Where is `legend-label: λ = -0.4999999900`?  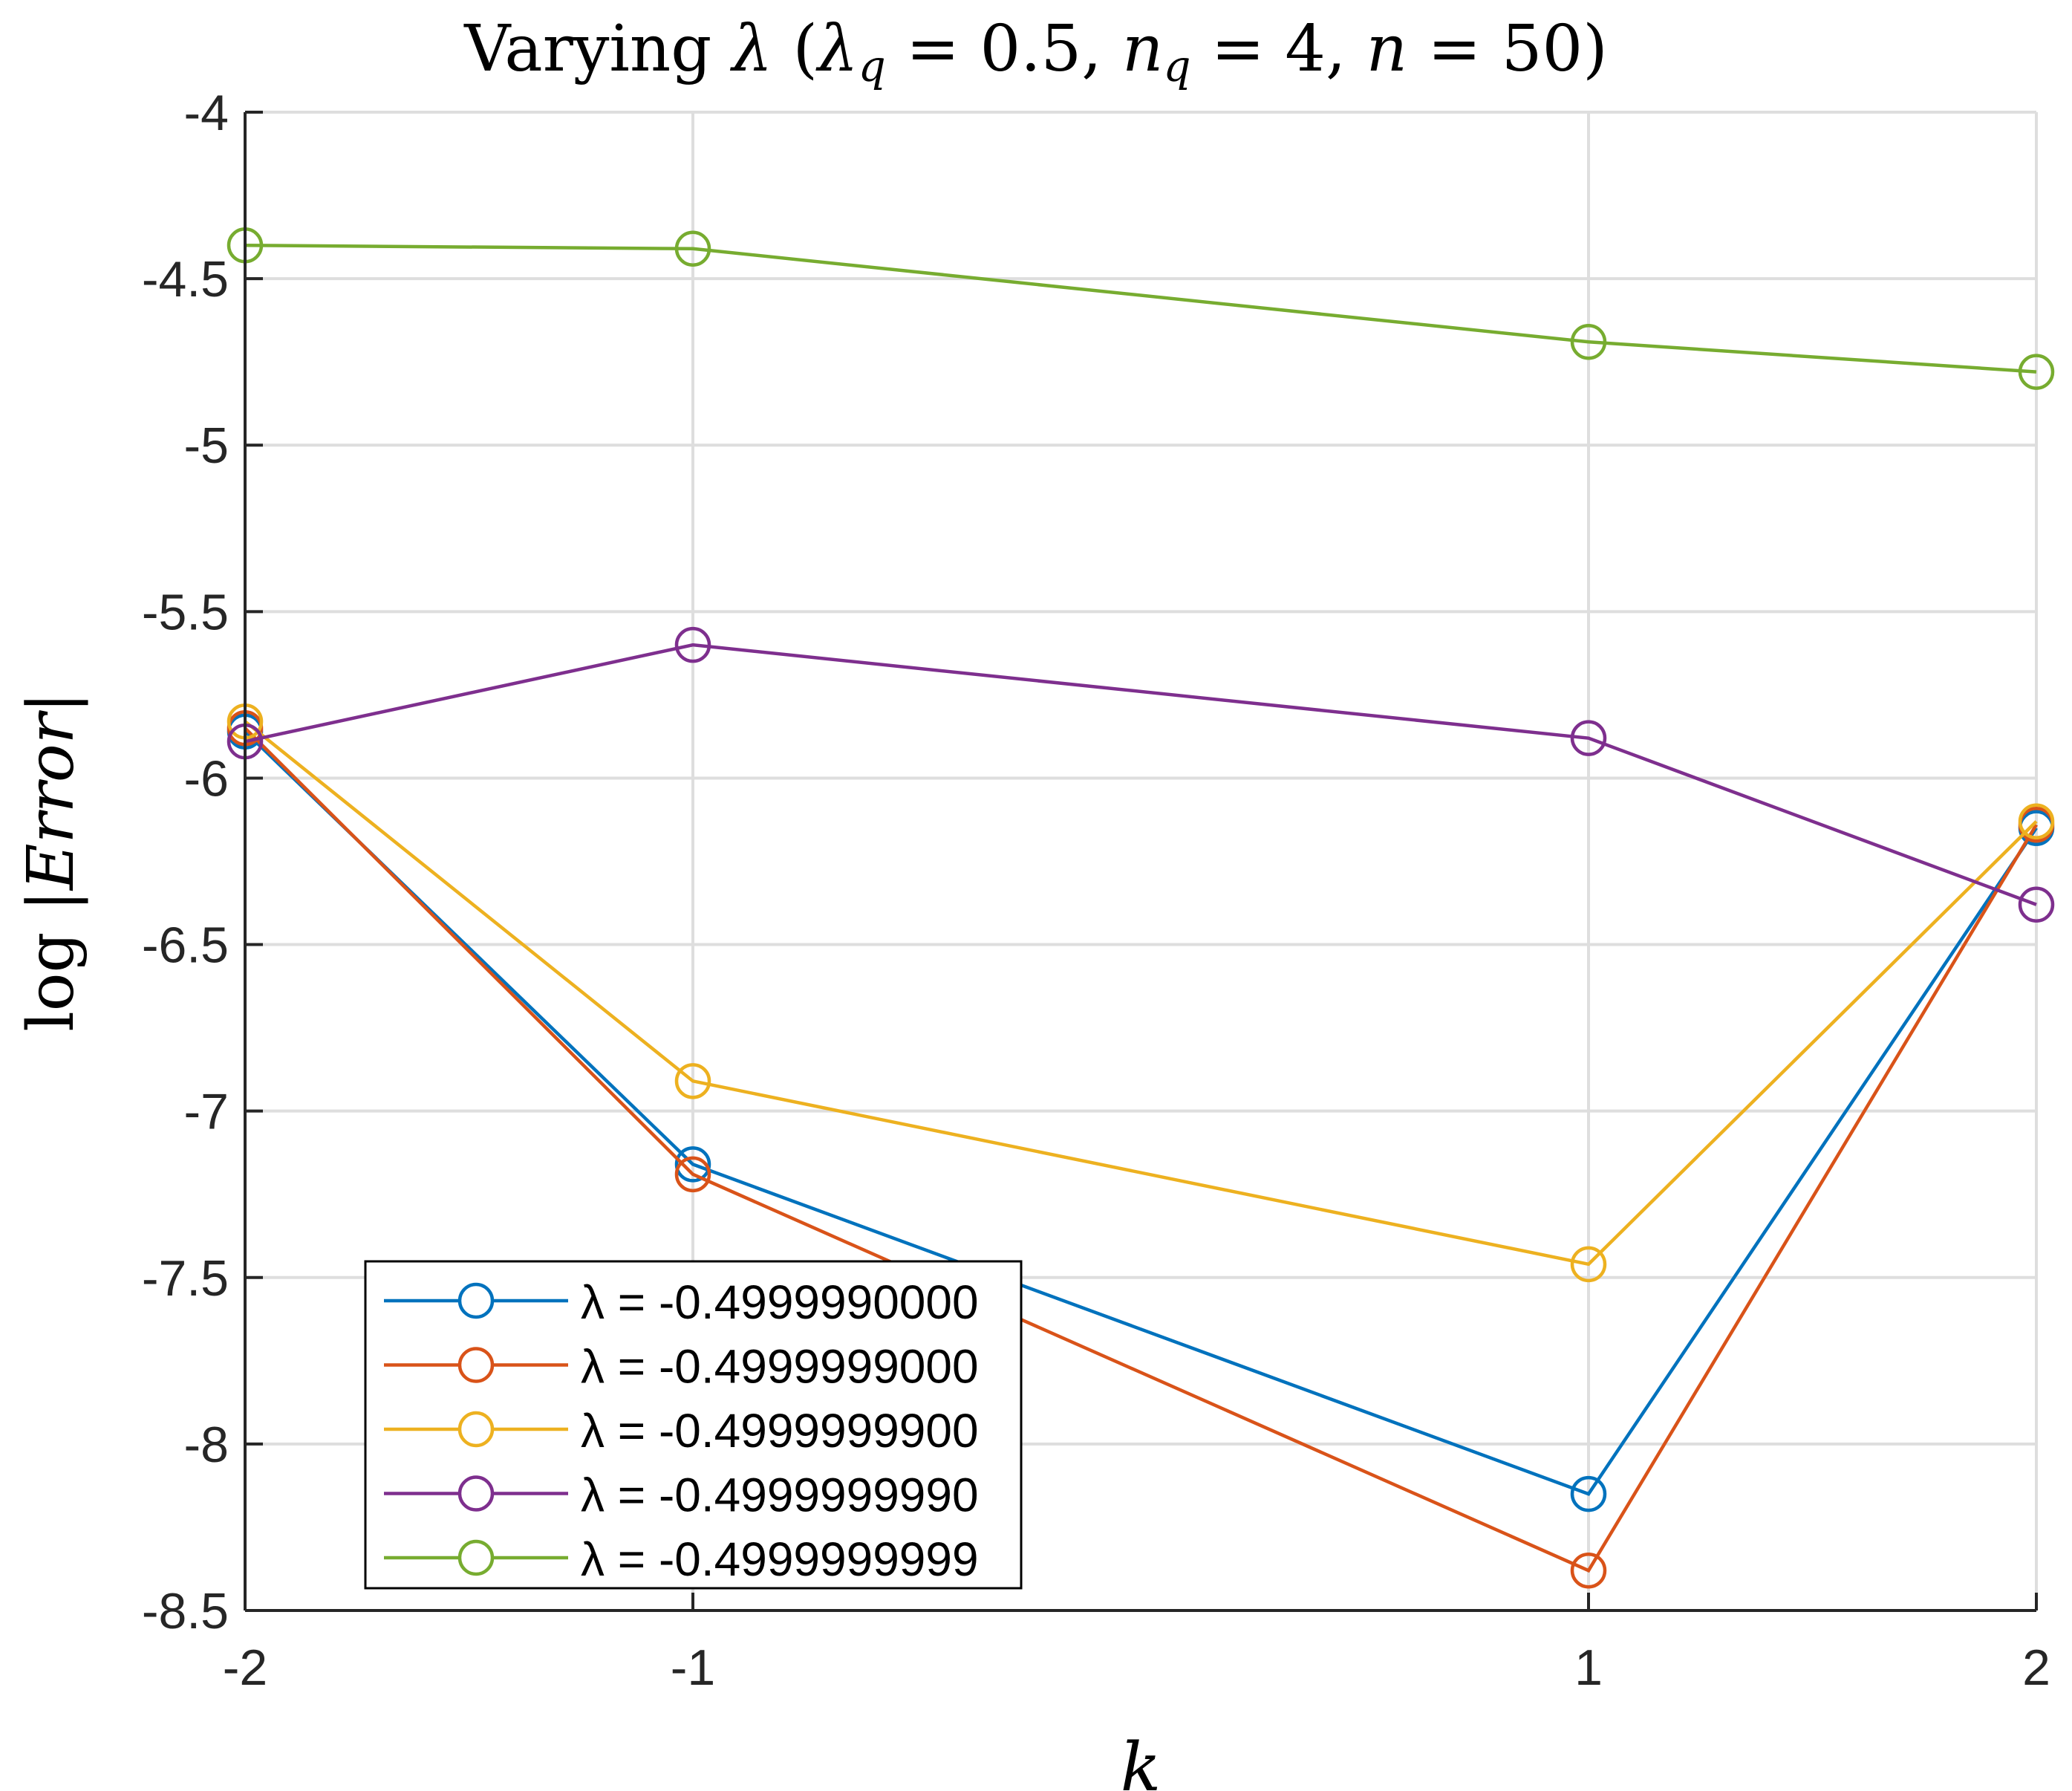 legend-label: λ = -0.4999999900 is located at coordinates (780, 1431).